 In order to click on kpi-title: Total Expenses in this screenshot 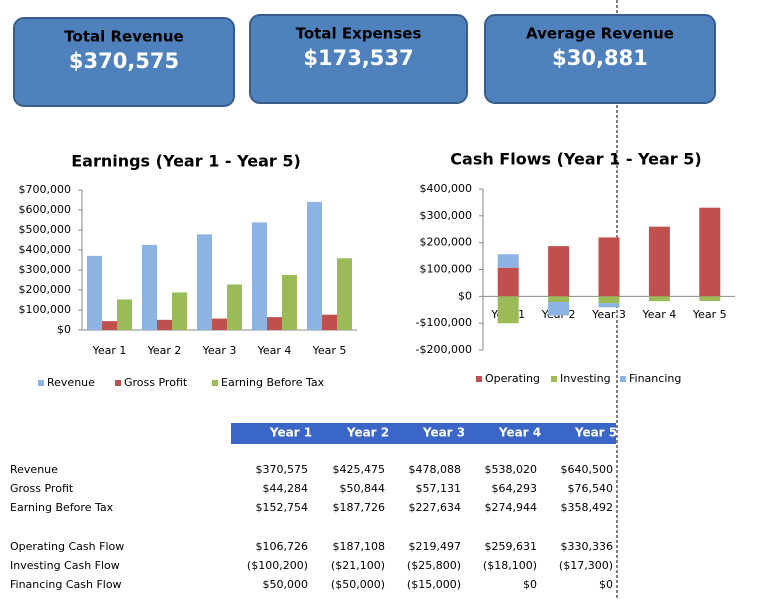, I will do `click(359, 34)`.